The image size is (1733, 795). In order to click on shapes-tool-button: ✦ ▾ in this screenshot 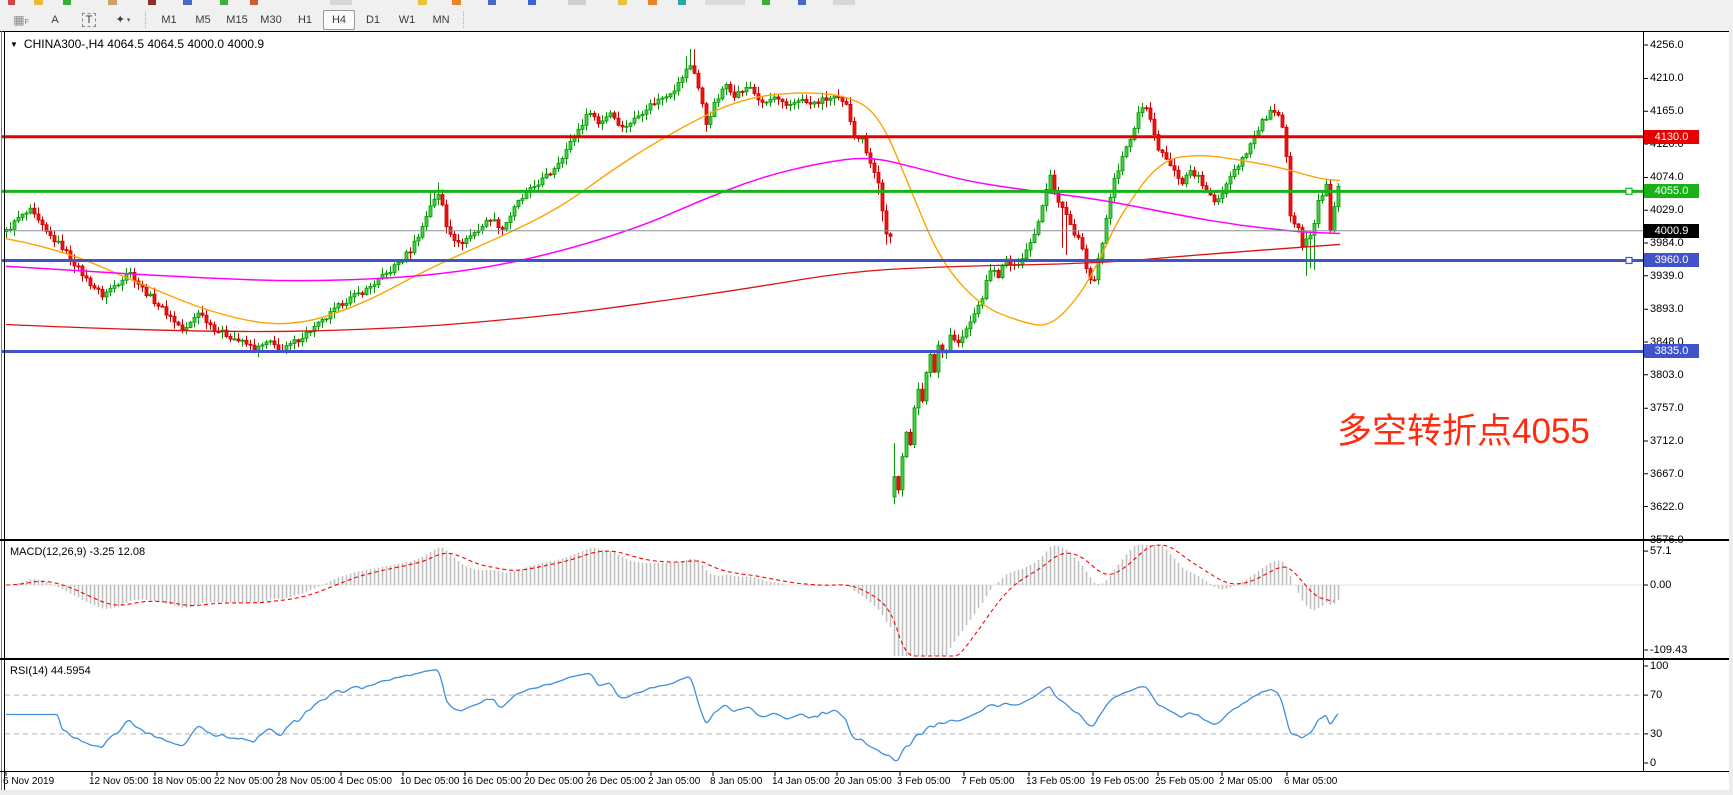, I will do `click(123, 20)`.